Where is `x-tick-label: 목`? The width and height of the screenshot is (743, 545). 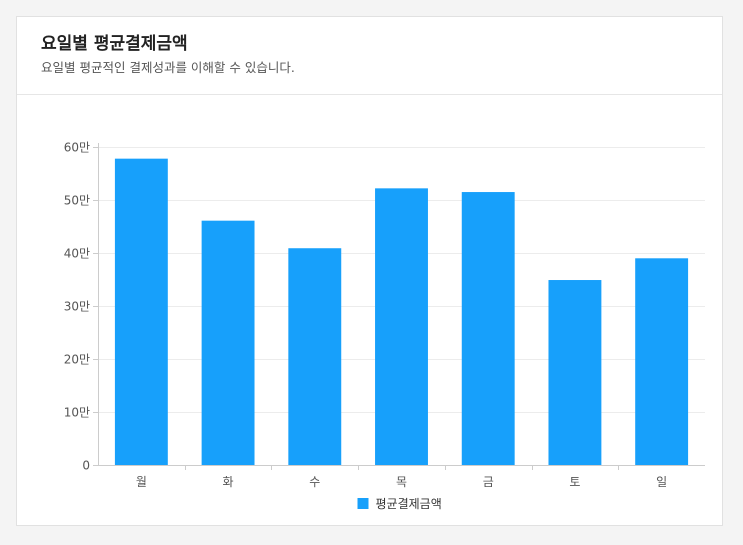 x-tick-label: 목 is located at coordinates (401, 482).